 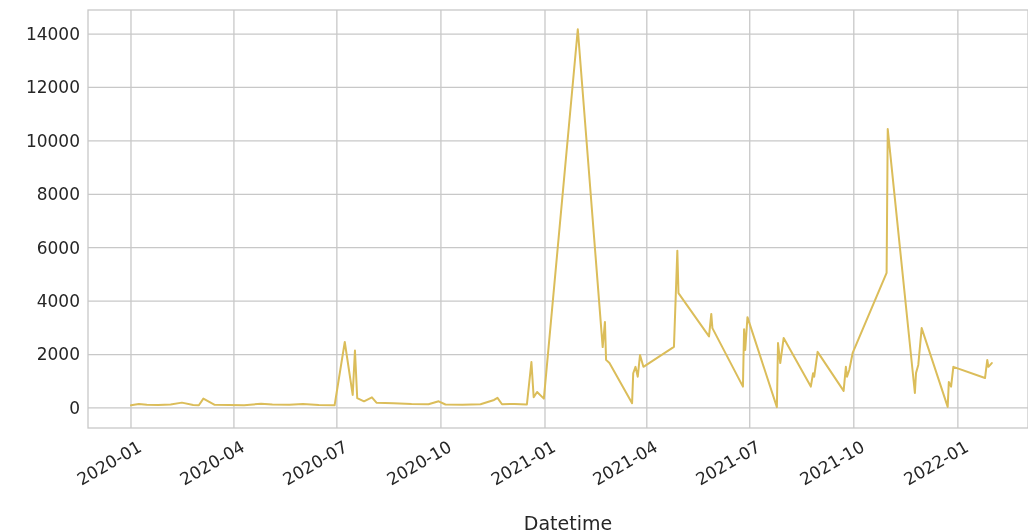 I want to click on y-tick-label: 2000, so click(x=58, y=354).